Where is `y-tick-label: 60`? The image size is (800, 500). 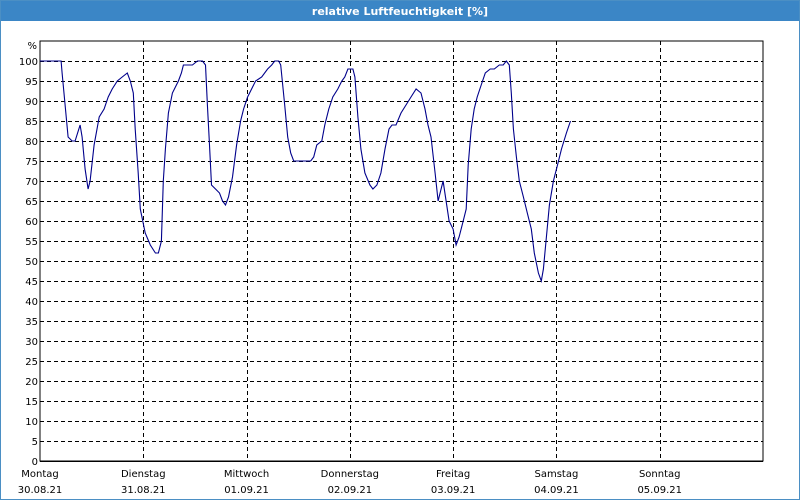 y-tick-label: 60 is located at coordinates (31, 222).